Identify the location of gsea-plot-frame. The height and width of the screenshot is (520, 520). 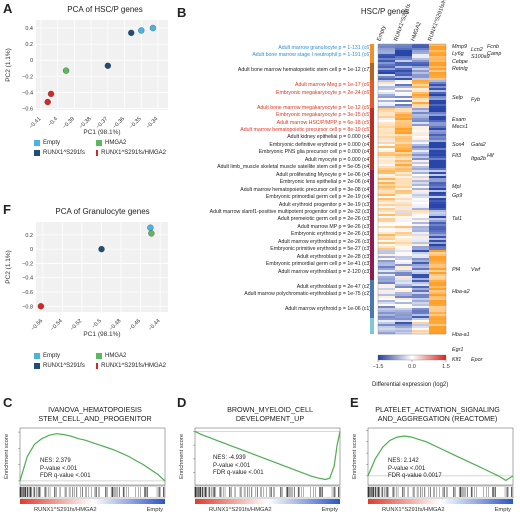
(440, 456).